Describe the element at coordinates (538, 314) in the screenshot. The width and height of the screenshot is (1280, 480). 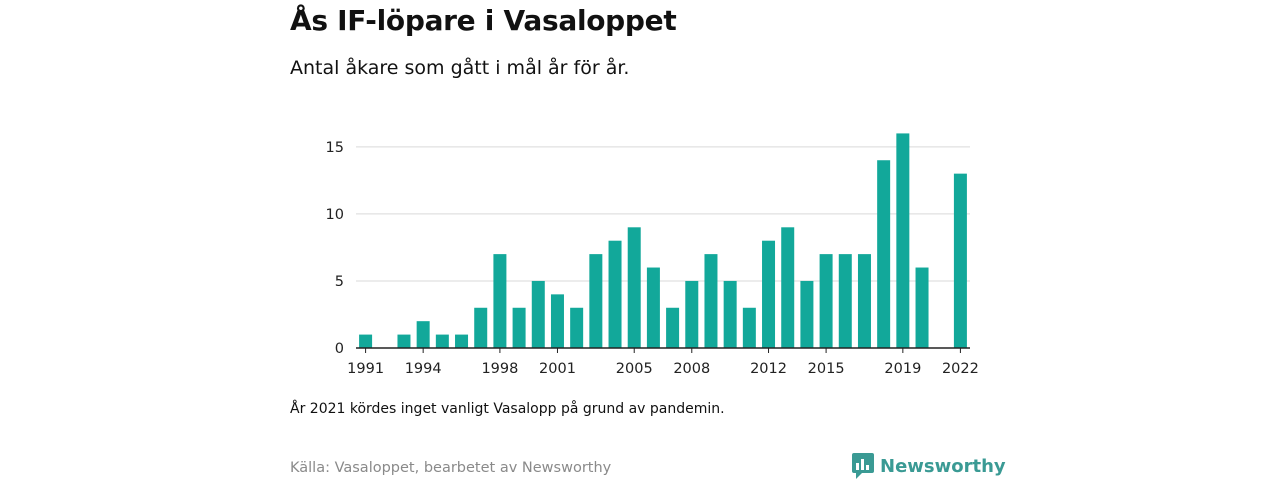
I see `bar-2000` at that location.